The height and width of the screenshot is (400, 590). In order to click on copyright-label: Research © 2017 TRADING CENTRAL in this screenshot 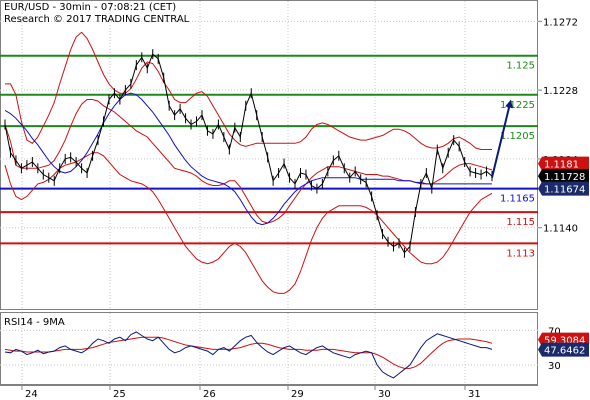, I will do `click(97, 19)`.